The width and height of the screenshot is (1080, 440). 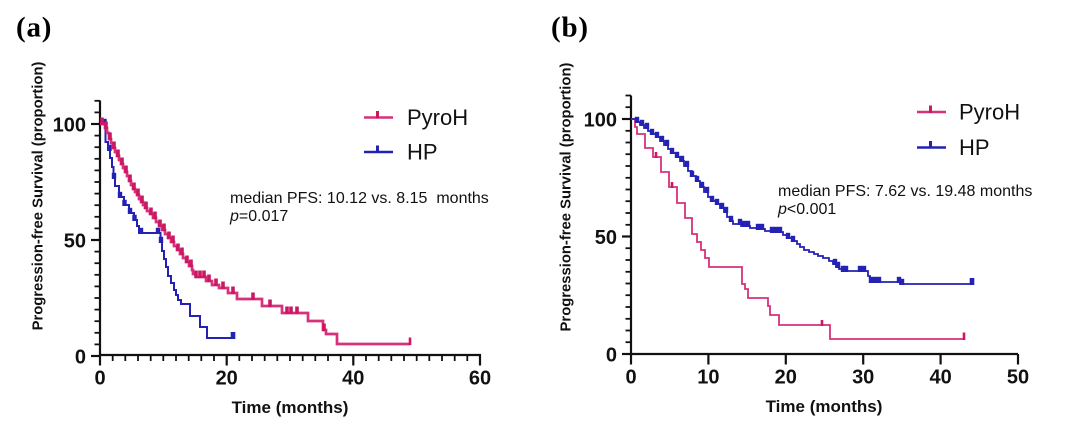 What do you see at coordinates (570, 28) in the screenshot?
I see `svg-text: (b)` at bounding box center [570, 28].